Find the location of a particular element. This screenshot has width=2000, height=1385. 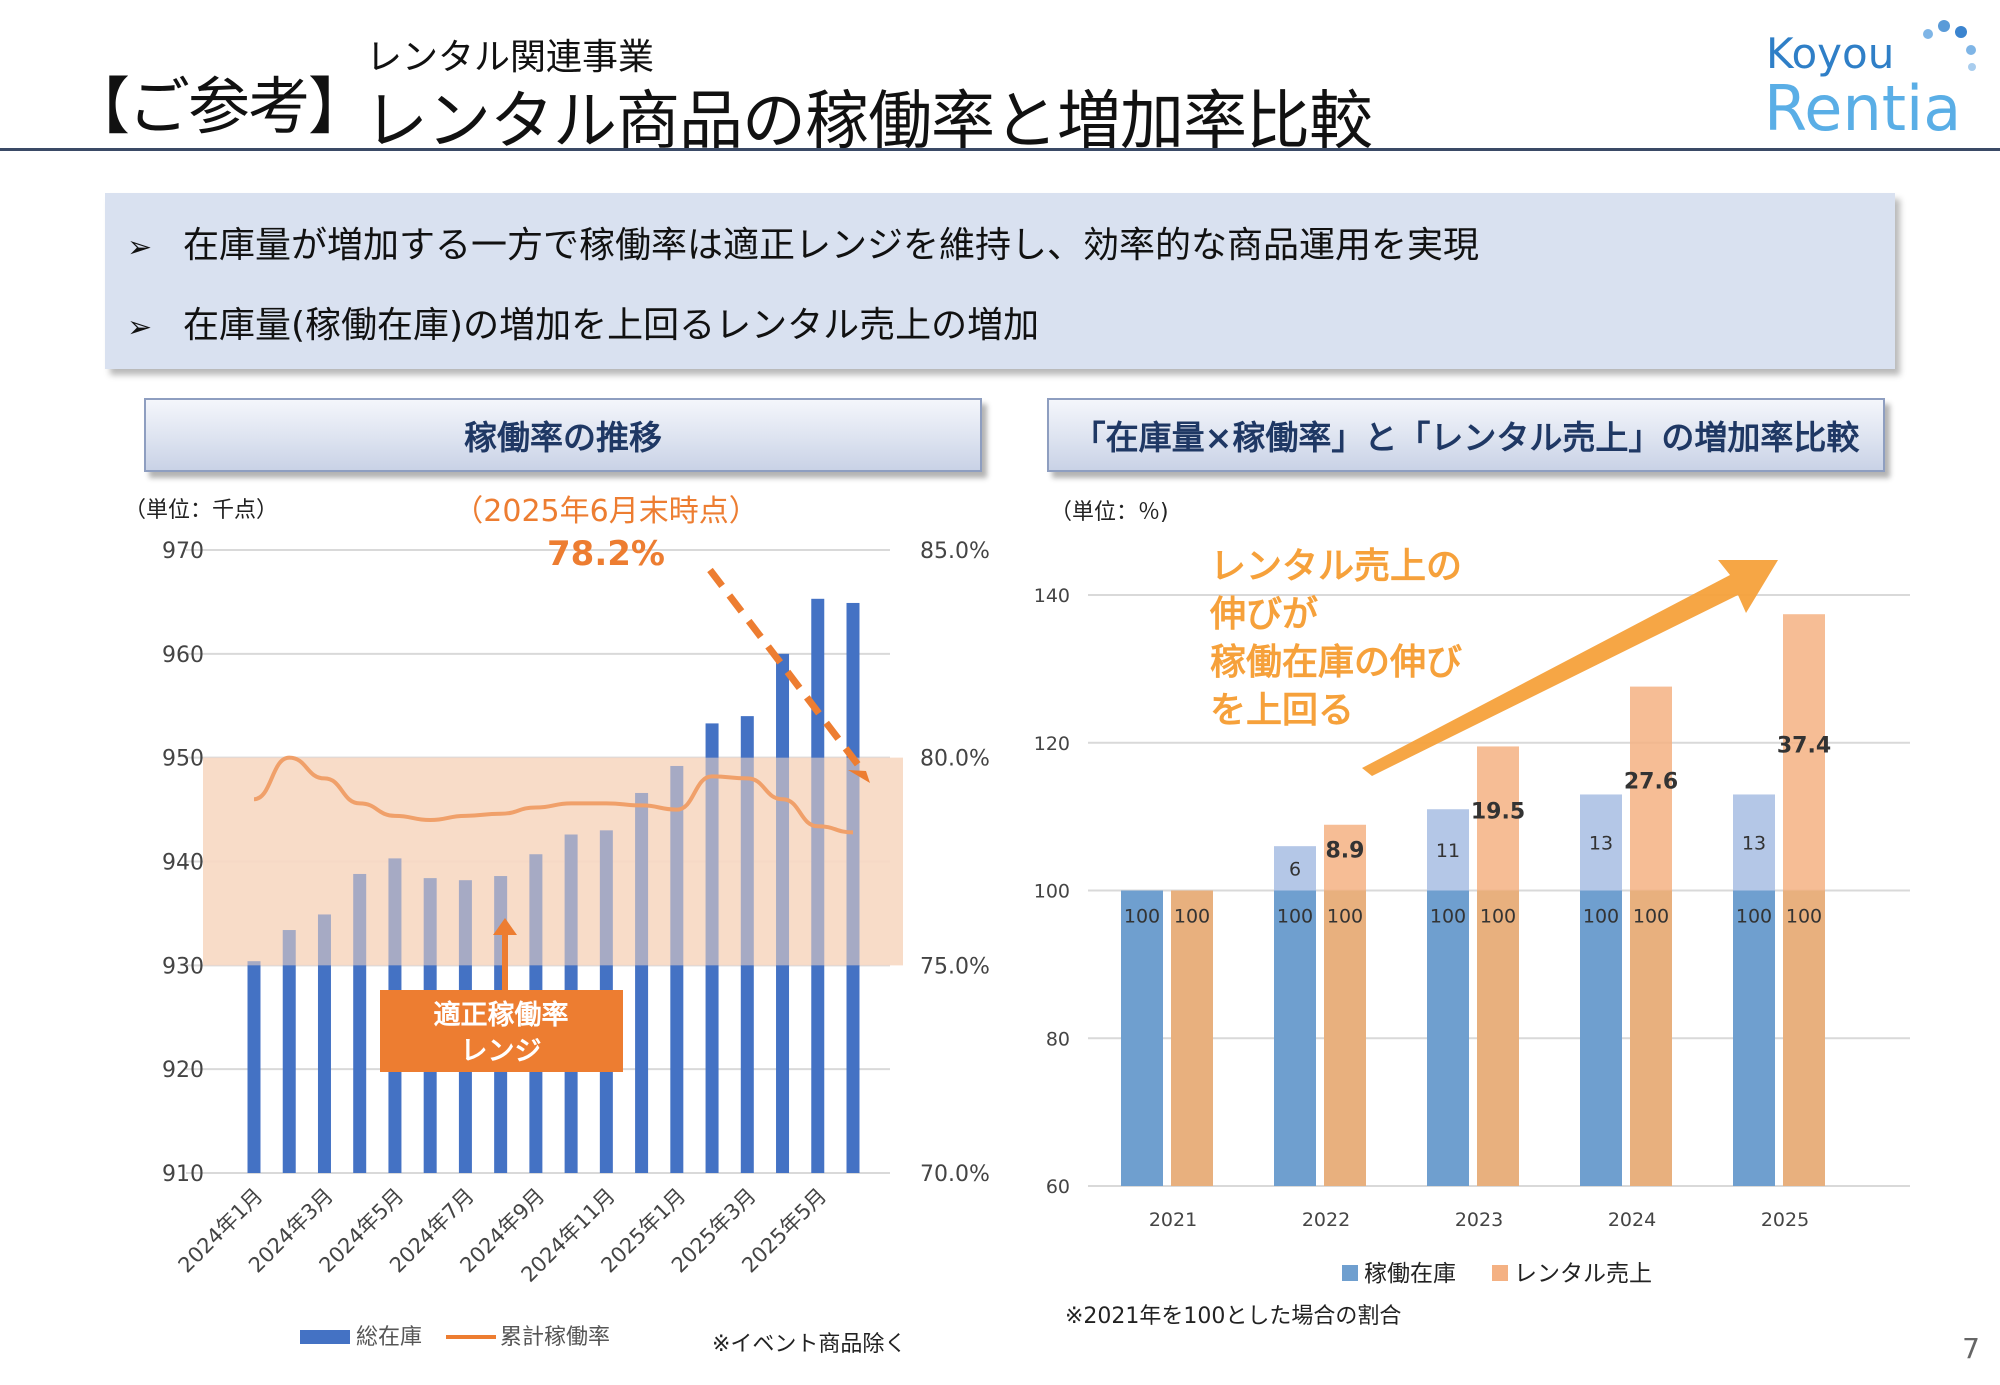

logo-line2: Rentia is located at coordinates (1862, 107).